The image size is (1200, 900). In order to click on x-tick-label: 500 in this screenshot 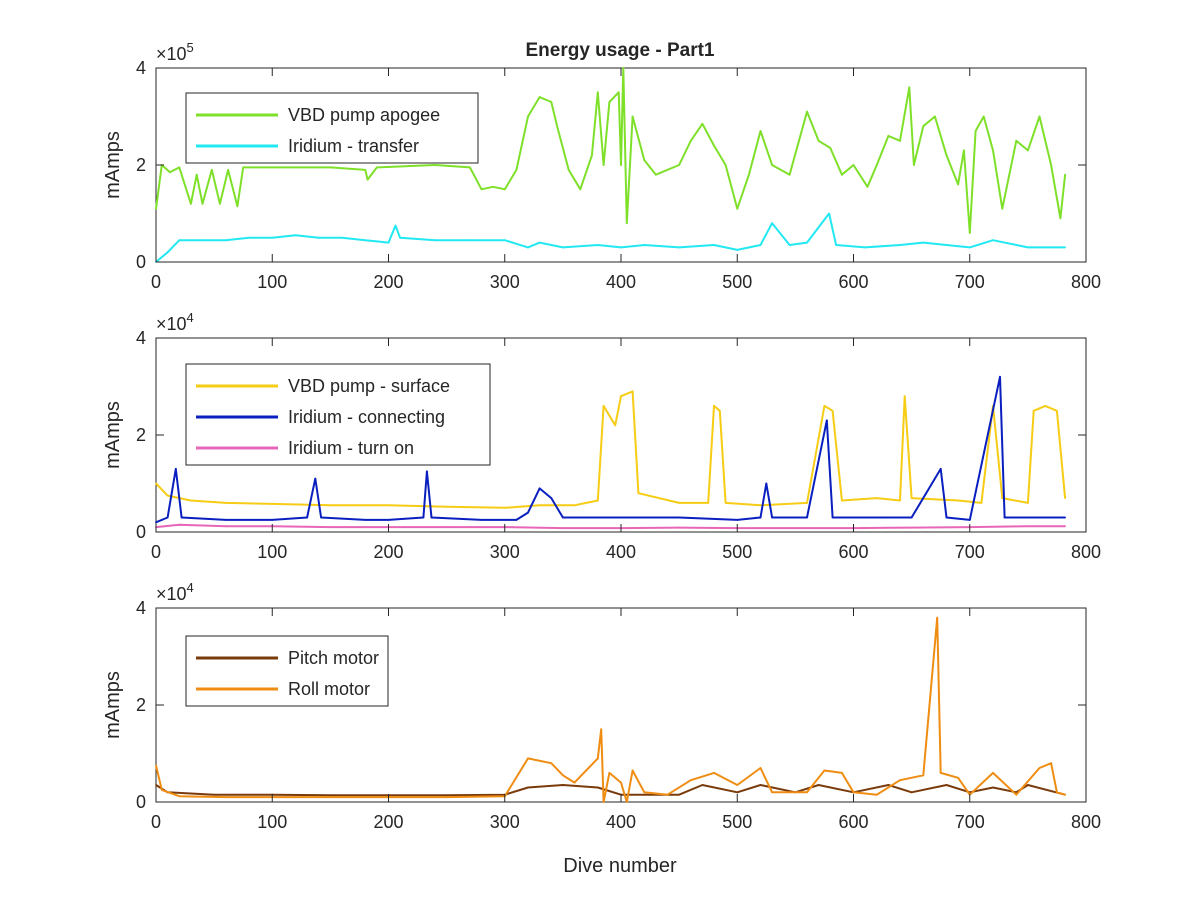, I will do `click(737, 282)`.